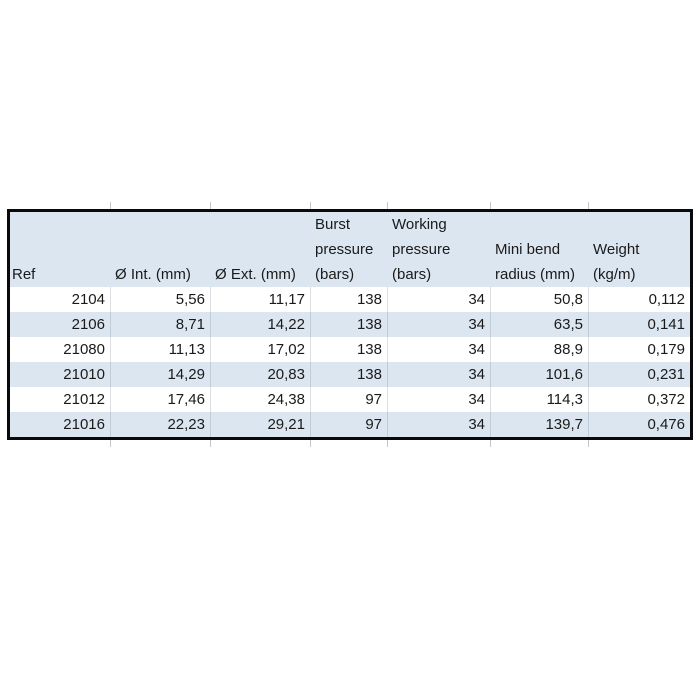 Image resolution: width=700 pixels, height=700 pixels. Describe the element at coordinates (539, 299) in the screenshot. I see `cell-r1c6: 50,8` at that location.